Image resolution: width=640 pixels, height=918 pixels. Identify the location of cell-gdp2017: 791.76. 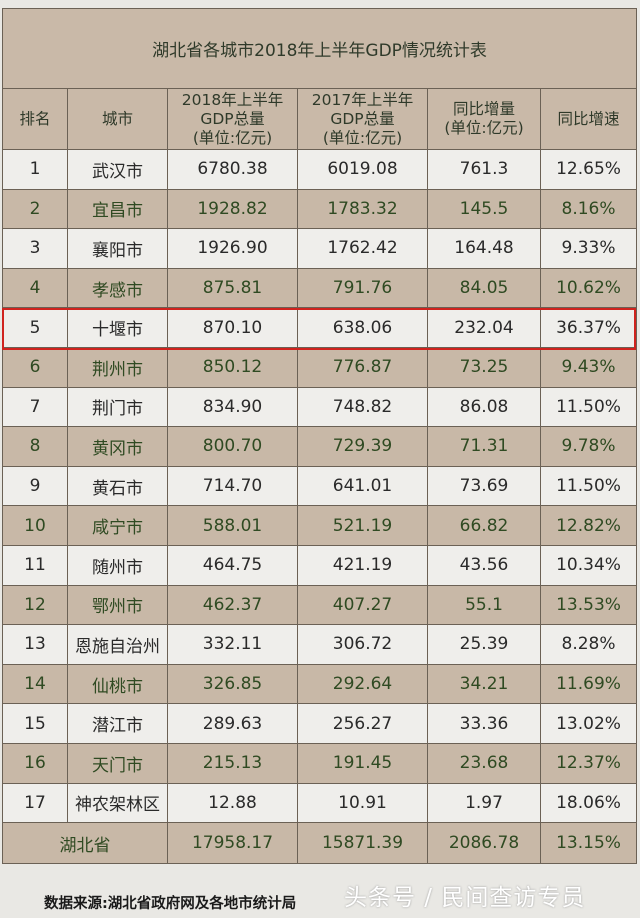
(362, 288).